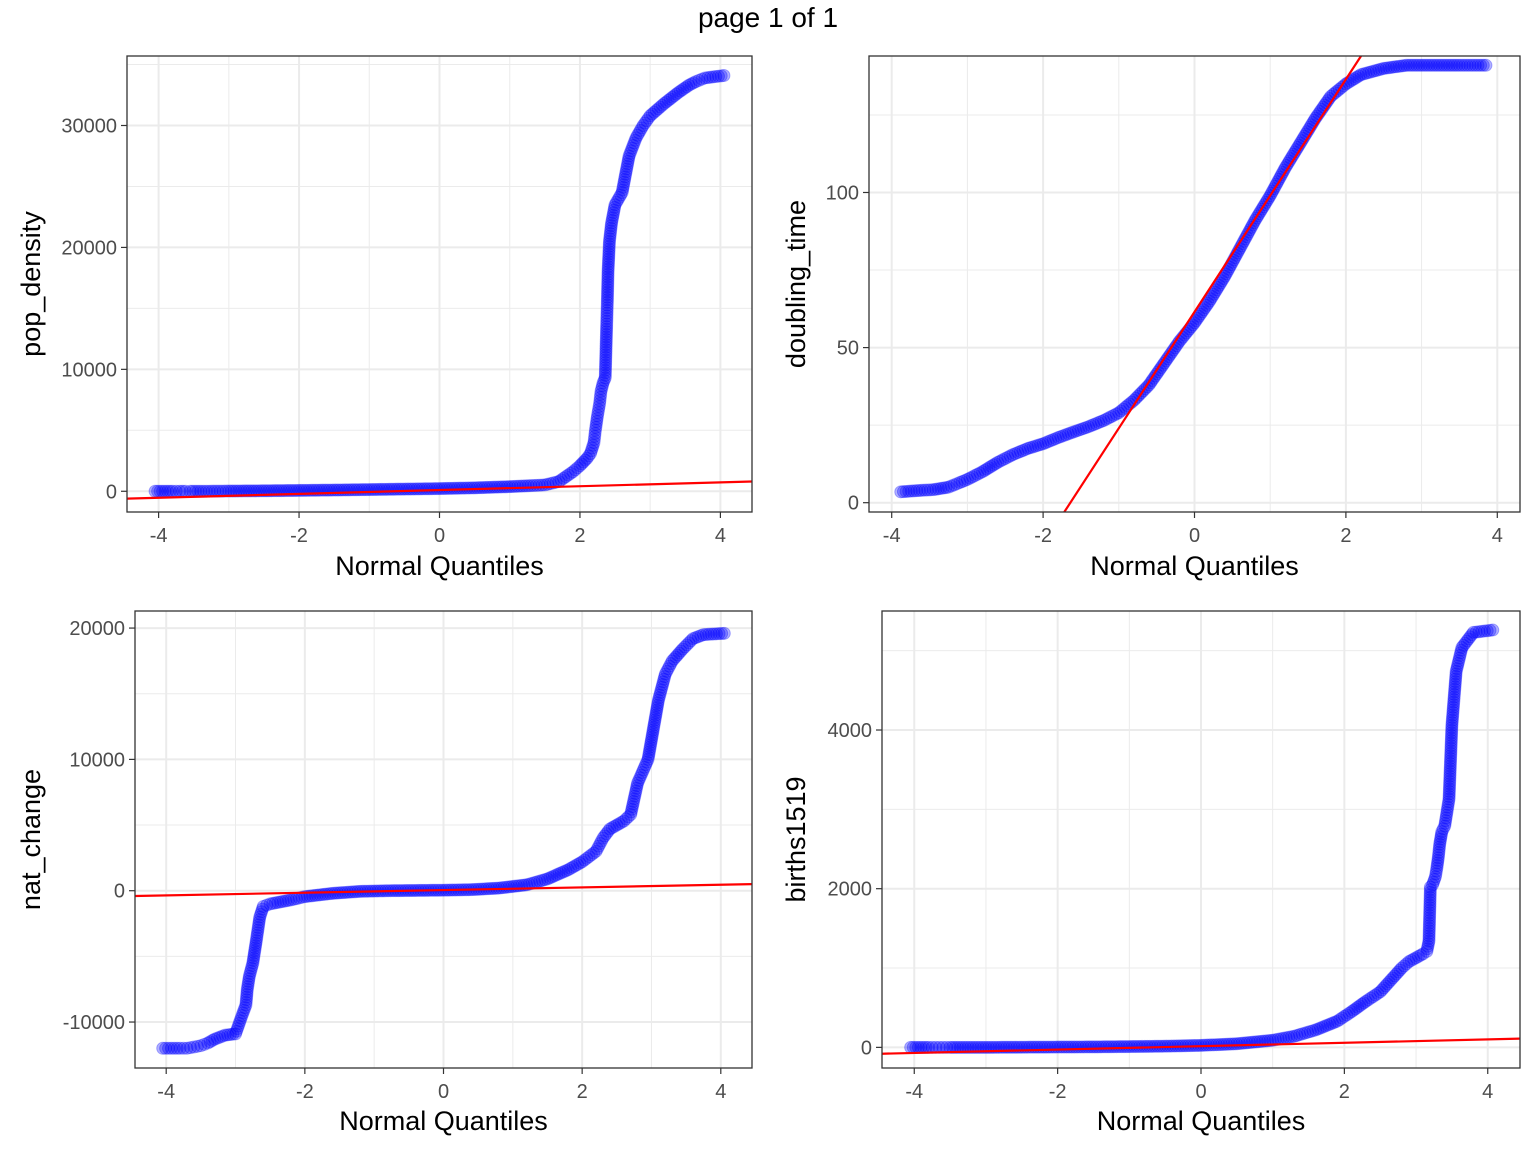 The width and height of the screenshot is (1536, 1152). I want to click on x-tick-label: 4, so click(720, 1092).